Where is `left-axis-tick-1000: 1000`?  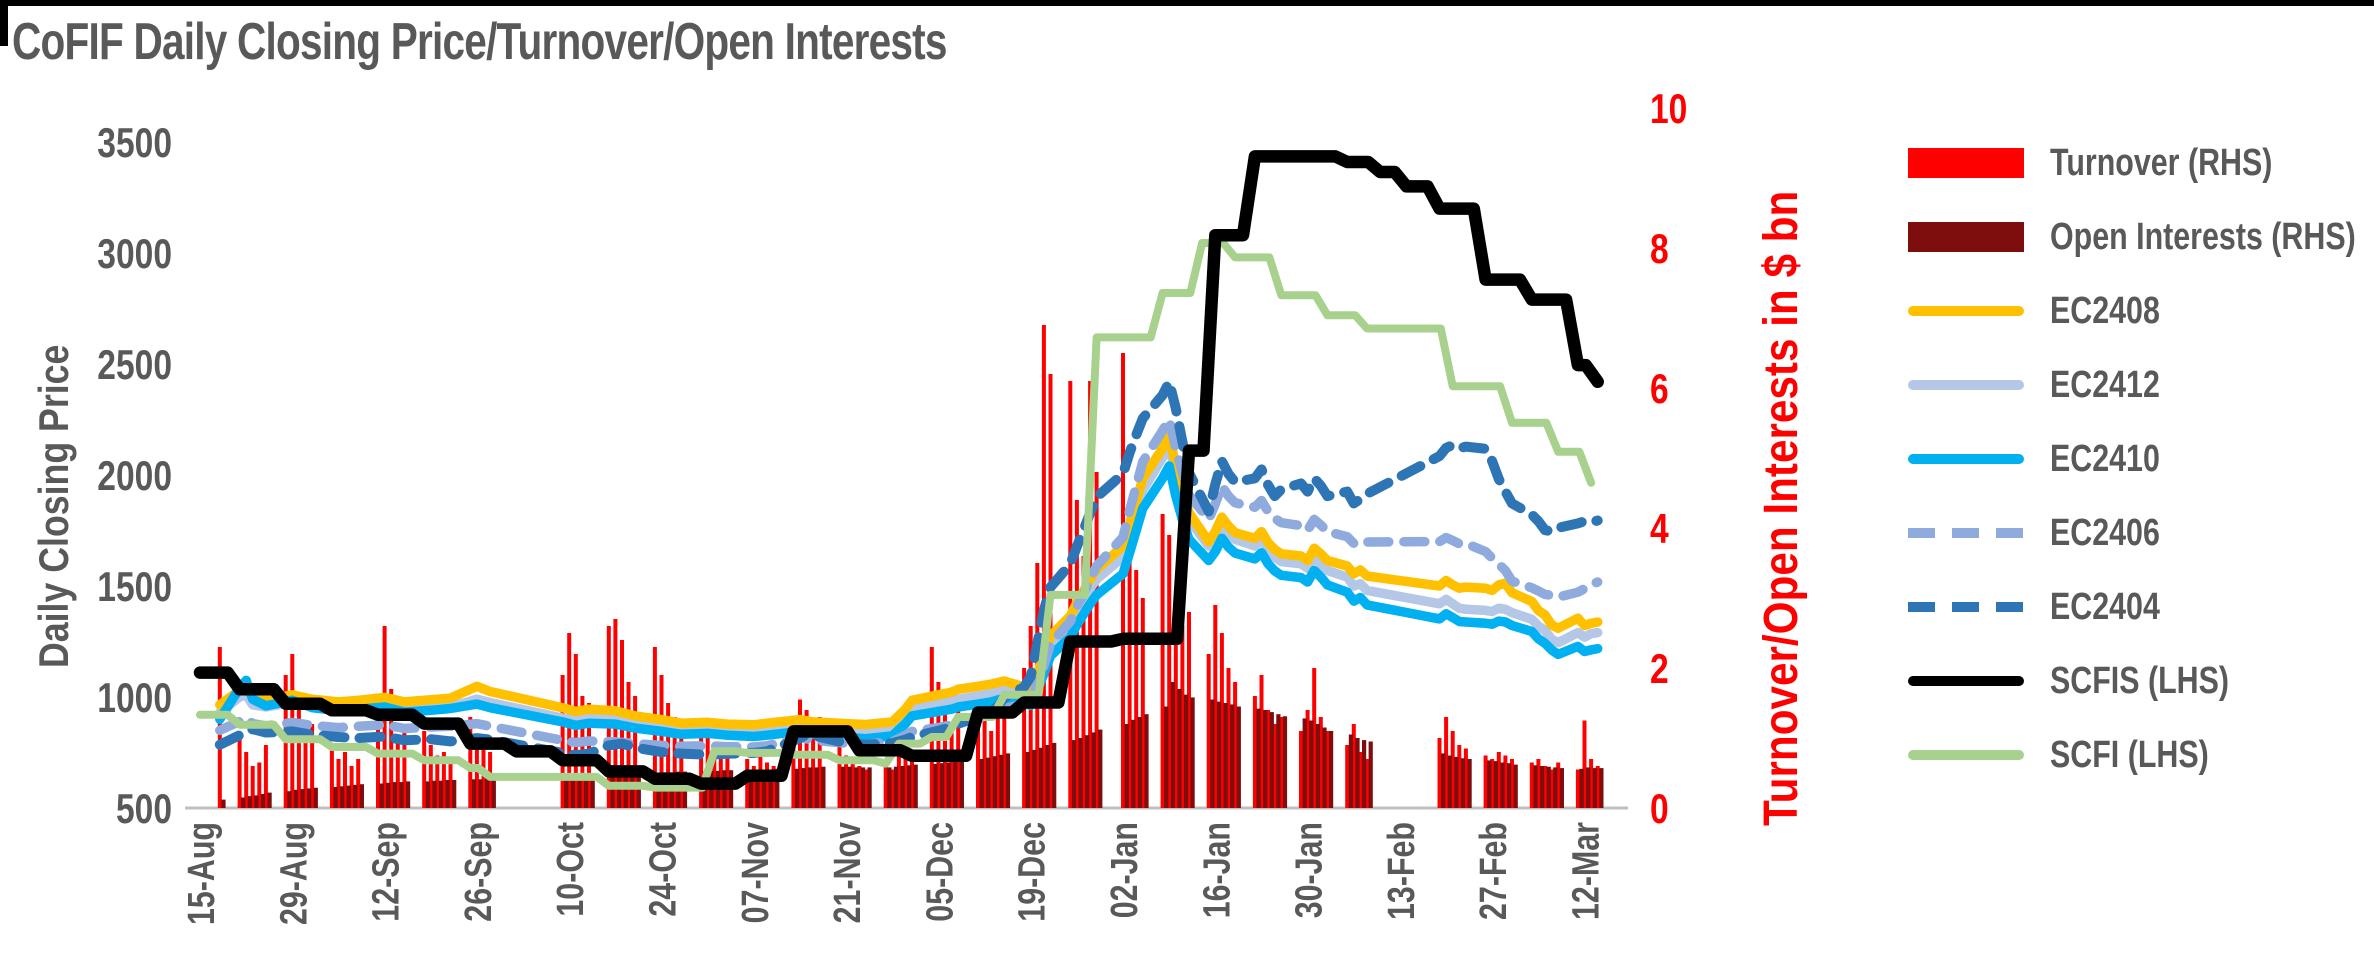
left-axis-tick-1000: 1000 is located at coordinates (134, 699).